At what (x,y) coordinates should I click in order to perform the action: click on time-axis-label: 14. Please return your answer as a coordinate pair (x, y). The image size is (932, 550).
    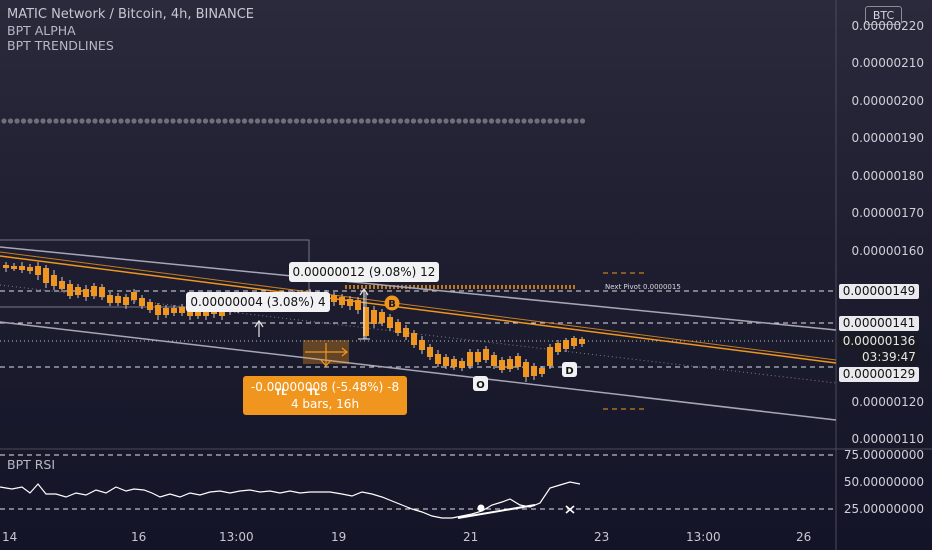
    Looking at the image, I should click on (10, 537).